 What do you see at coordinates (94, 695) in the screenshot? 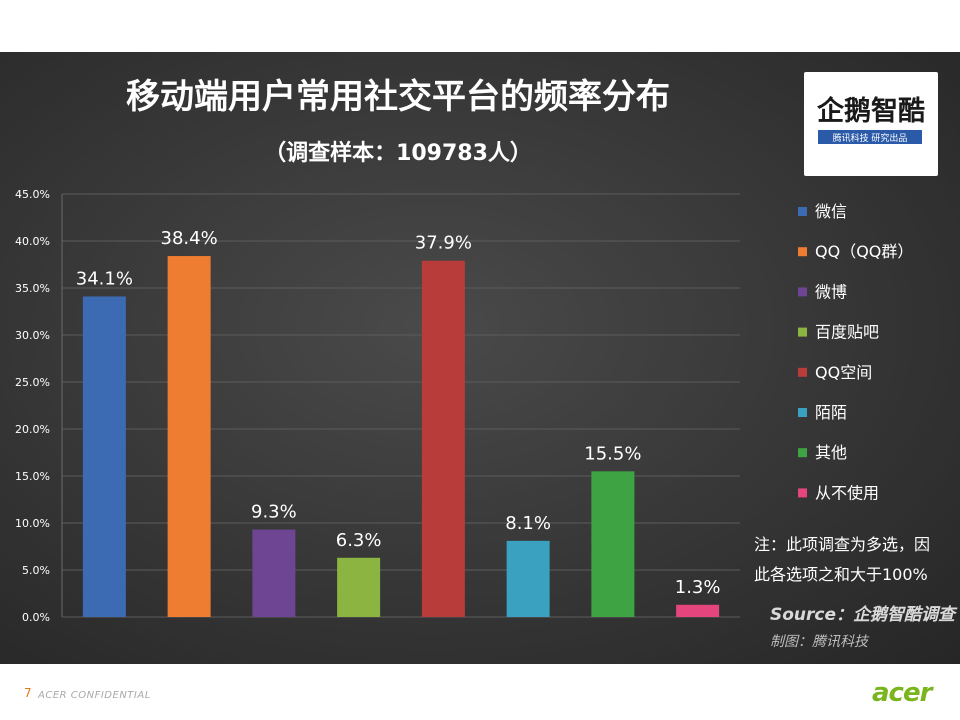
I see `confidential-label: ACER CONFIDENTIAL` at bounding box center [94, 695].